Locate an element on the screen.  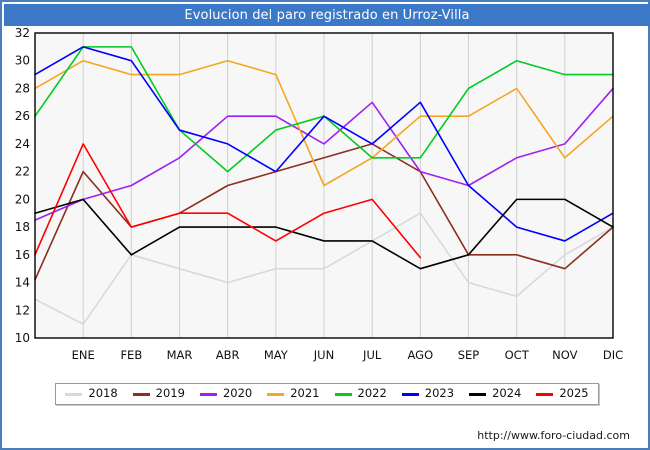
x-tick-label: JUN is located at coordinates (323, 355).